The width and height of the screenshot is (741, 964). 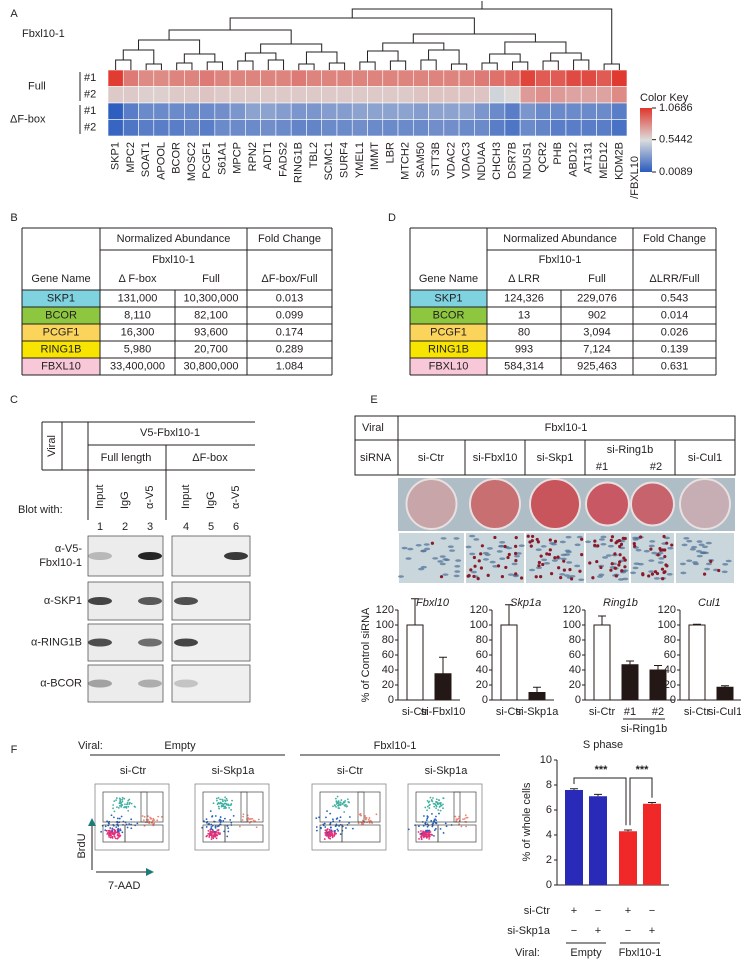 What do you see at coordinates (597, 366) in the screenshot?
I see `table-cell: 925,463` at bounding box center [597, 366].